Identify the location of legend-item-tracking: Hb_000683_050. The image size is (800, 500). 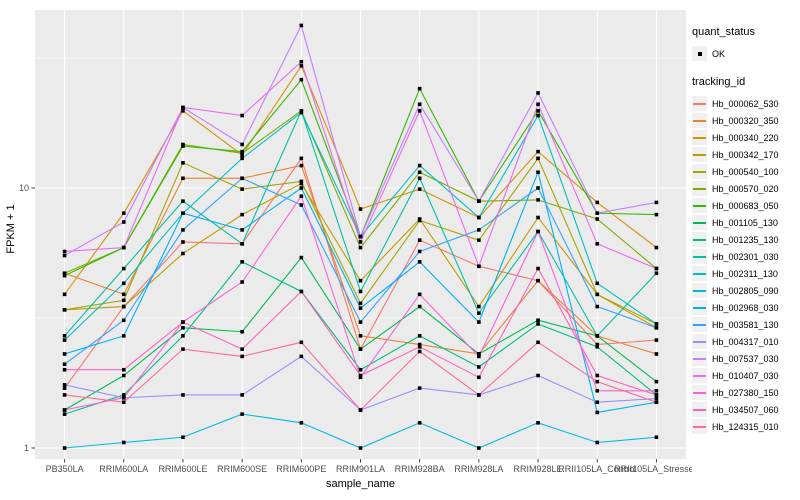
(745, 205).